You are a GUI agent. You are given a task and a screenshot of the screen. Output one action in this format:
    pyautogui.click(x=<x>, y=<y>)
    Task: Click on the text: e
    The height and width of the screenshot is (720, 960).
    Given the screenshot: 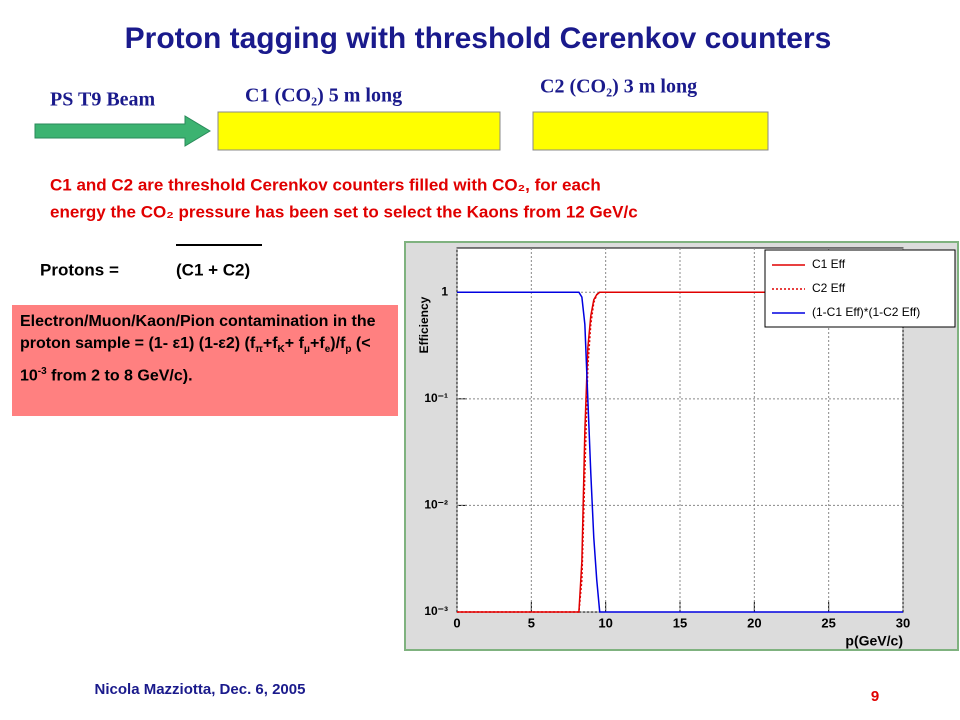 What is the action you would take?
    pyautogui.click(x=327, y=350)
    